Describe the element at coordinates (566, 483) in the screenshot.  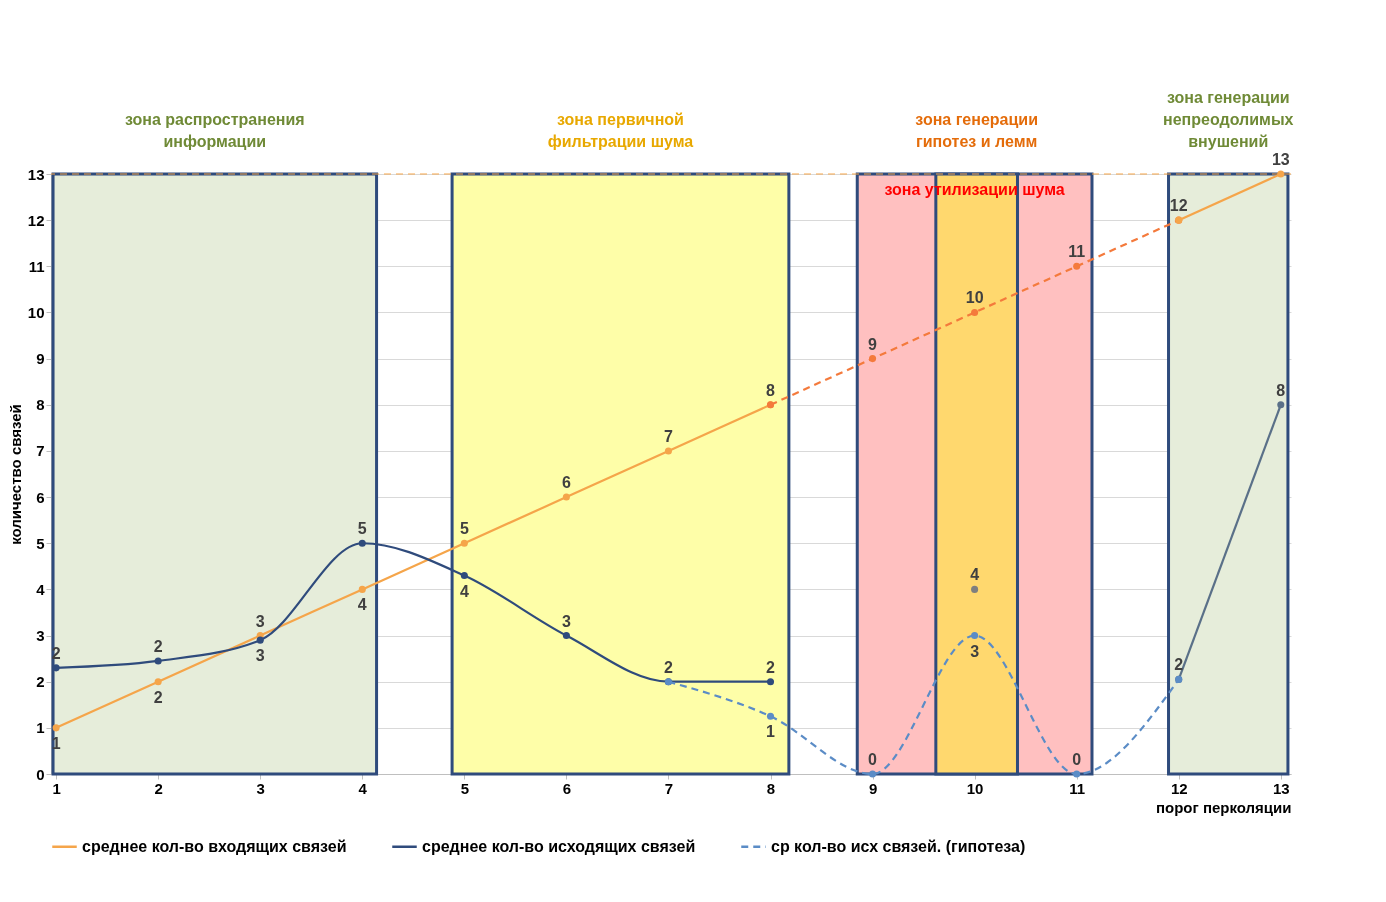
I see `data-label: 6` at that location.